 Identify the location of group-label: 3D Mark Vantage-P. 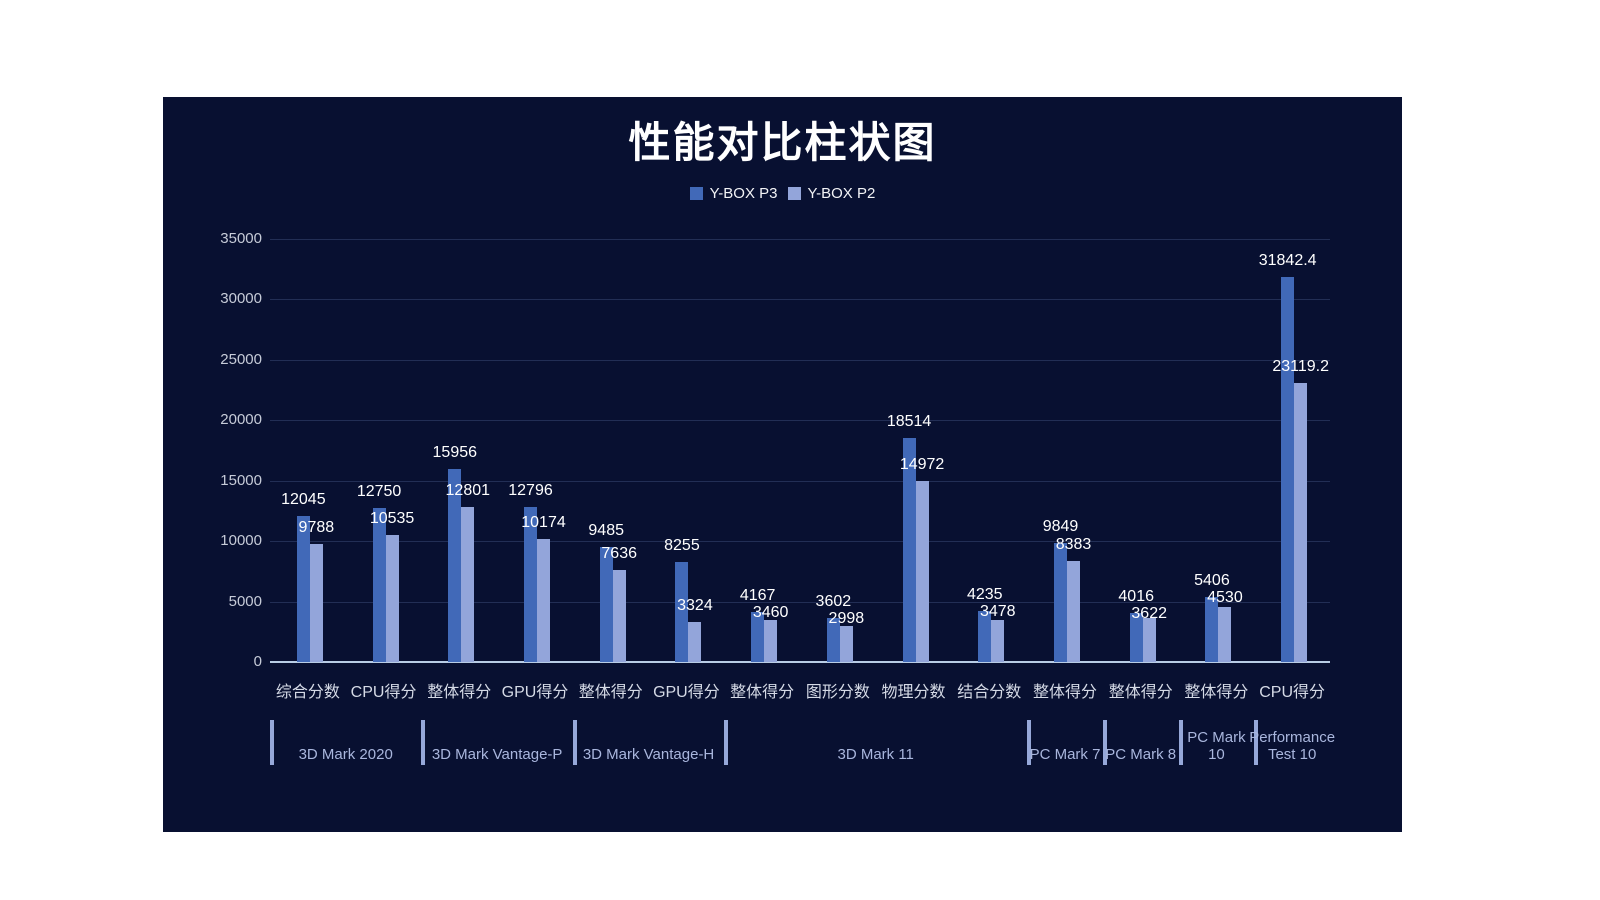
(497, 754).